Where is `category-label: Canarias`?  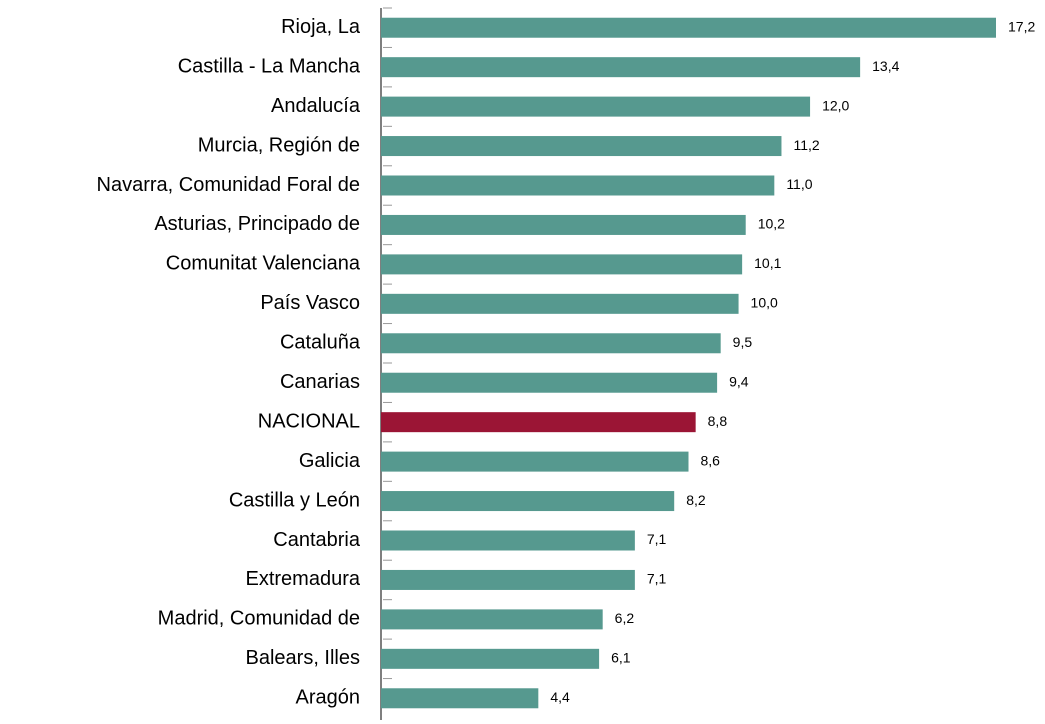
category-label: Canarias is located at coordinates (320, 382).